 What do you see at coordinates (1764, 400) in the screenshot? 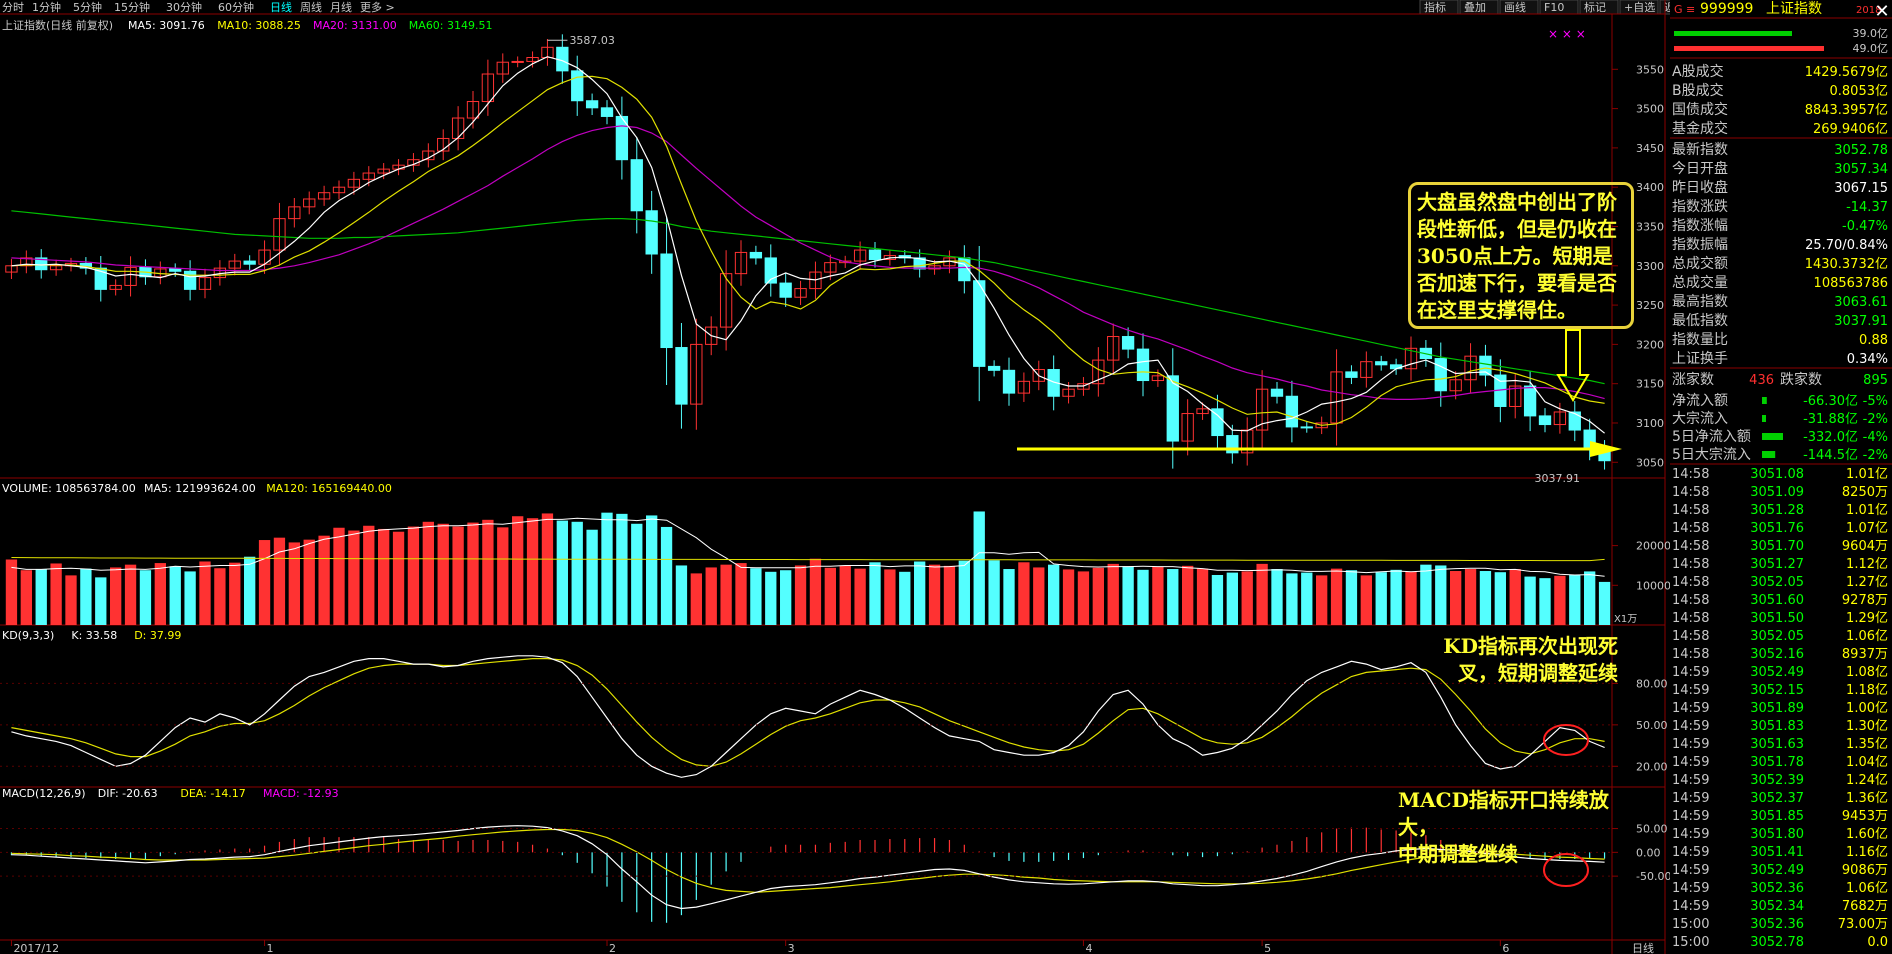
I see `flow-row-0-bar` at bounding box center [1764, 400].